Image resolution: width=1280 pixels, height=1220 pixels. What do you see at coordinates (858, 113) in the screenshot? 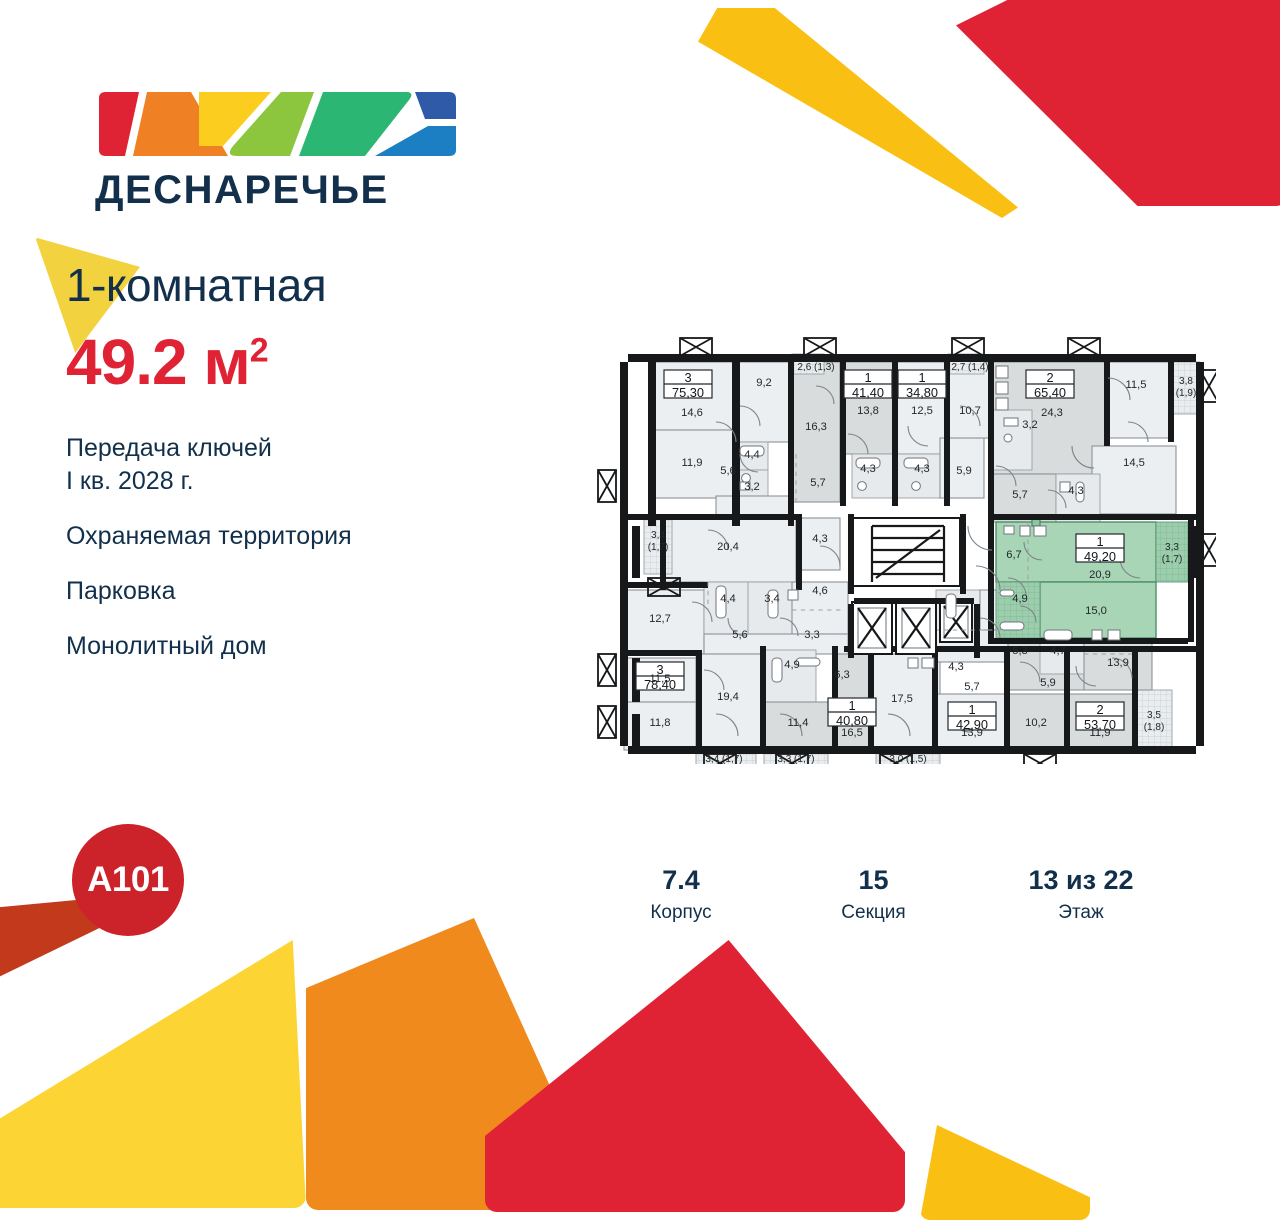
I see `decor-shape-top-right-yellow` at bounding box center [858, 113].